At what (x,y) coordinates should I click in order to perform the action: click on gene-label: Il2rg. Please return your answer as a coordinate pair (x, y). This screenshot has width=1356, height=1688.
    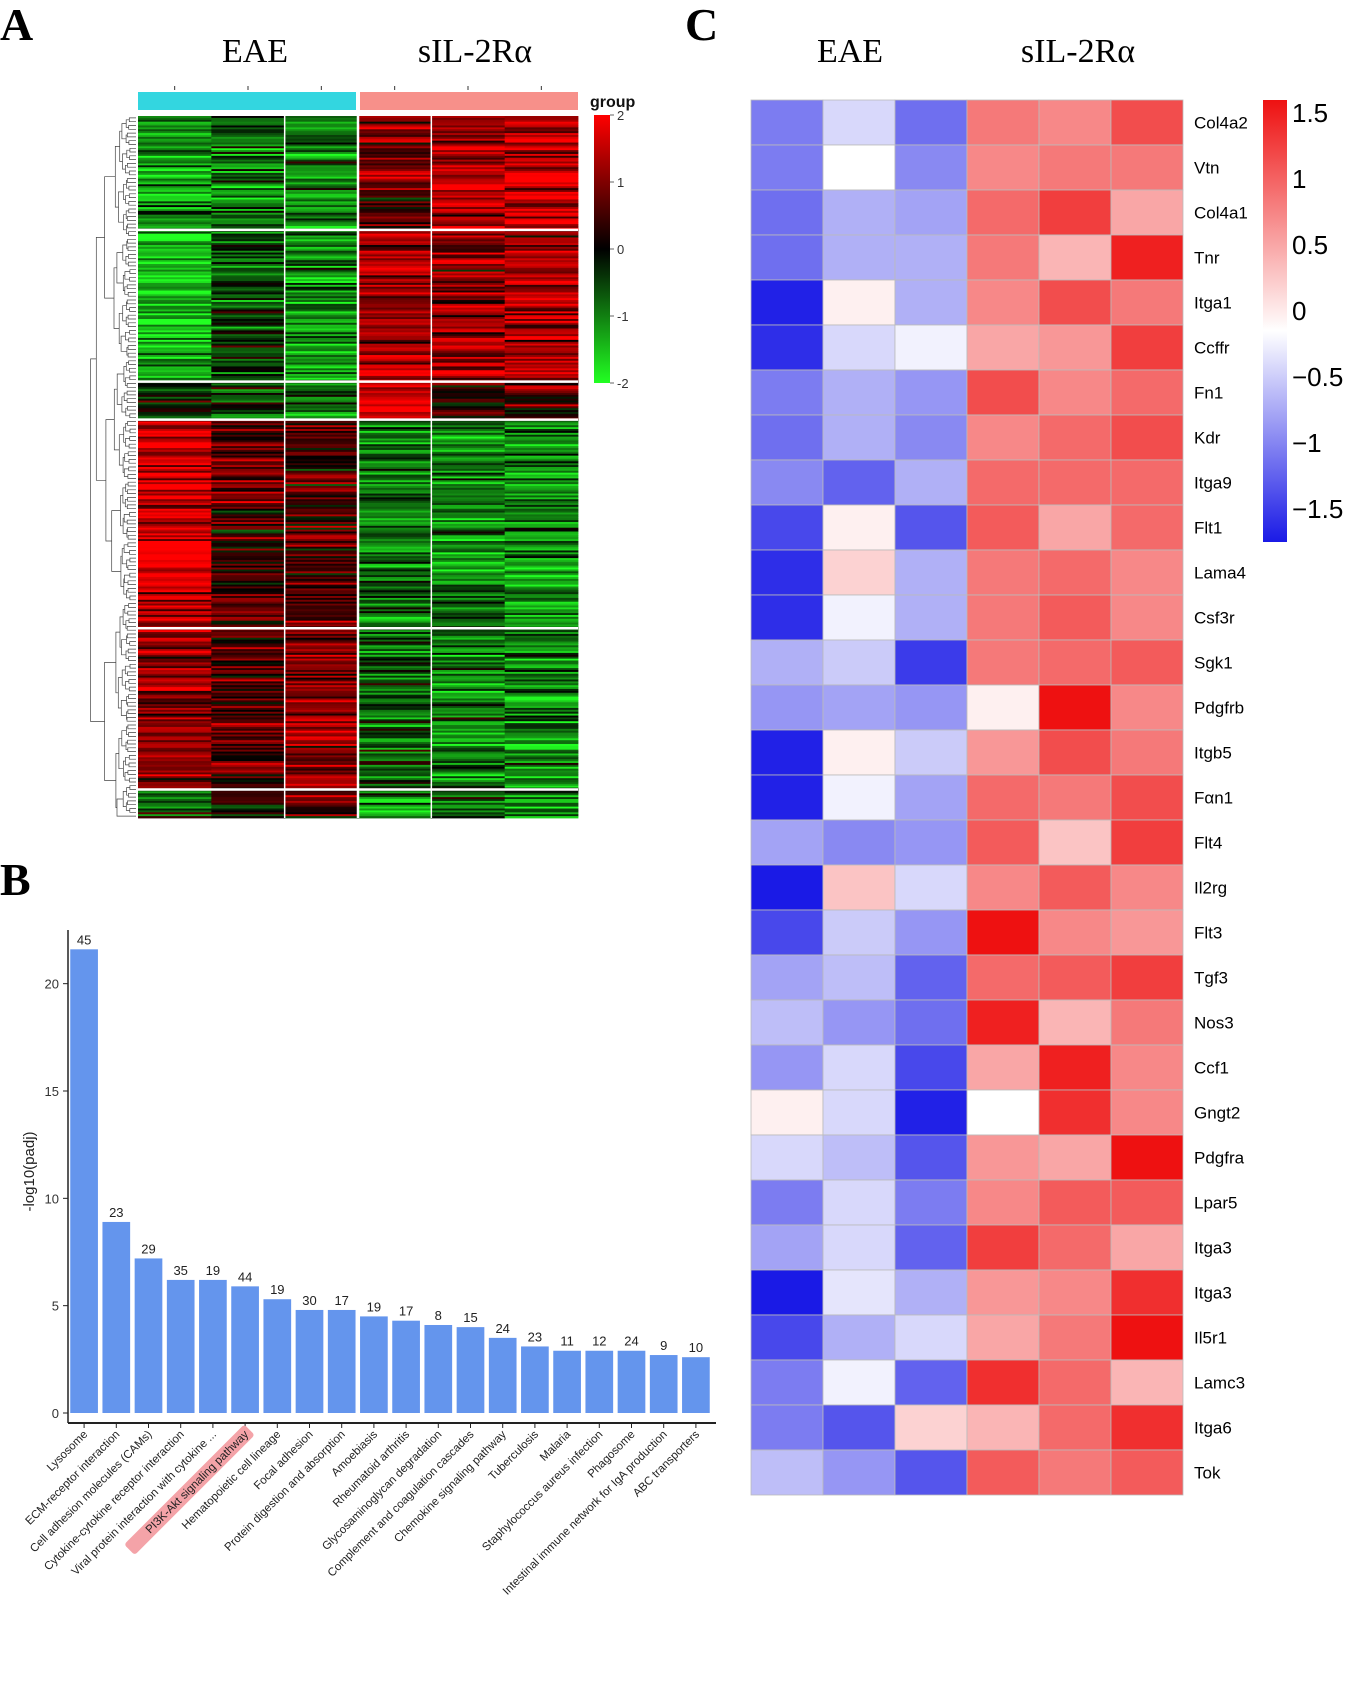
    Looking at the image, I should click on (1210, 888).